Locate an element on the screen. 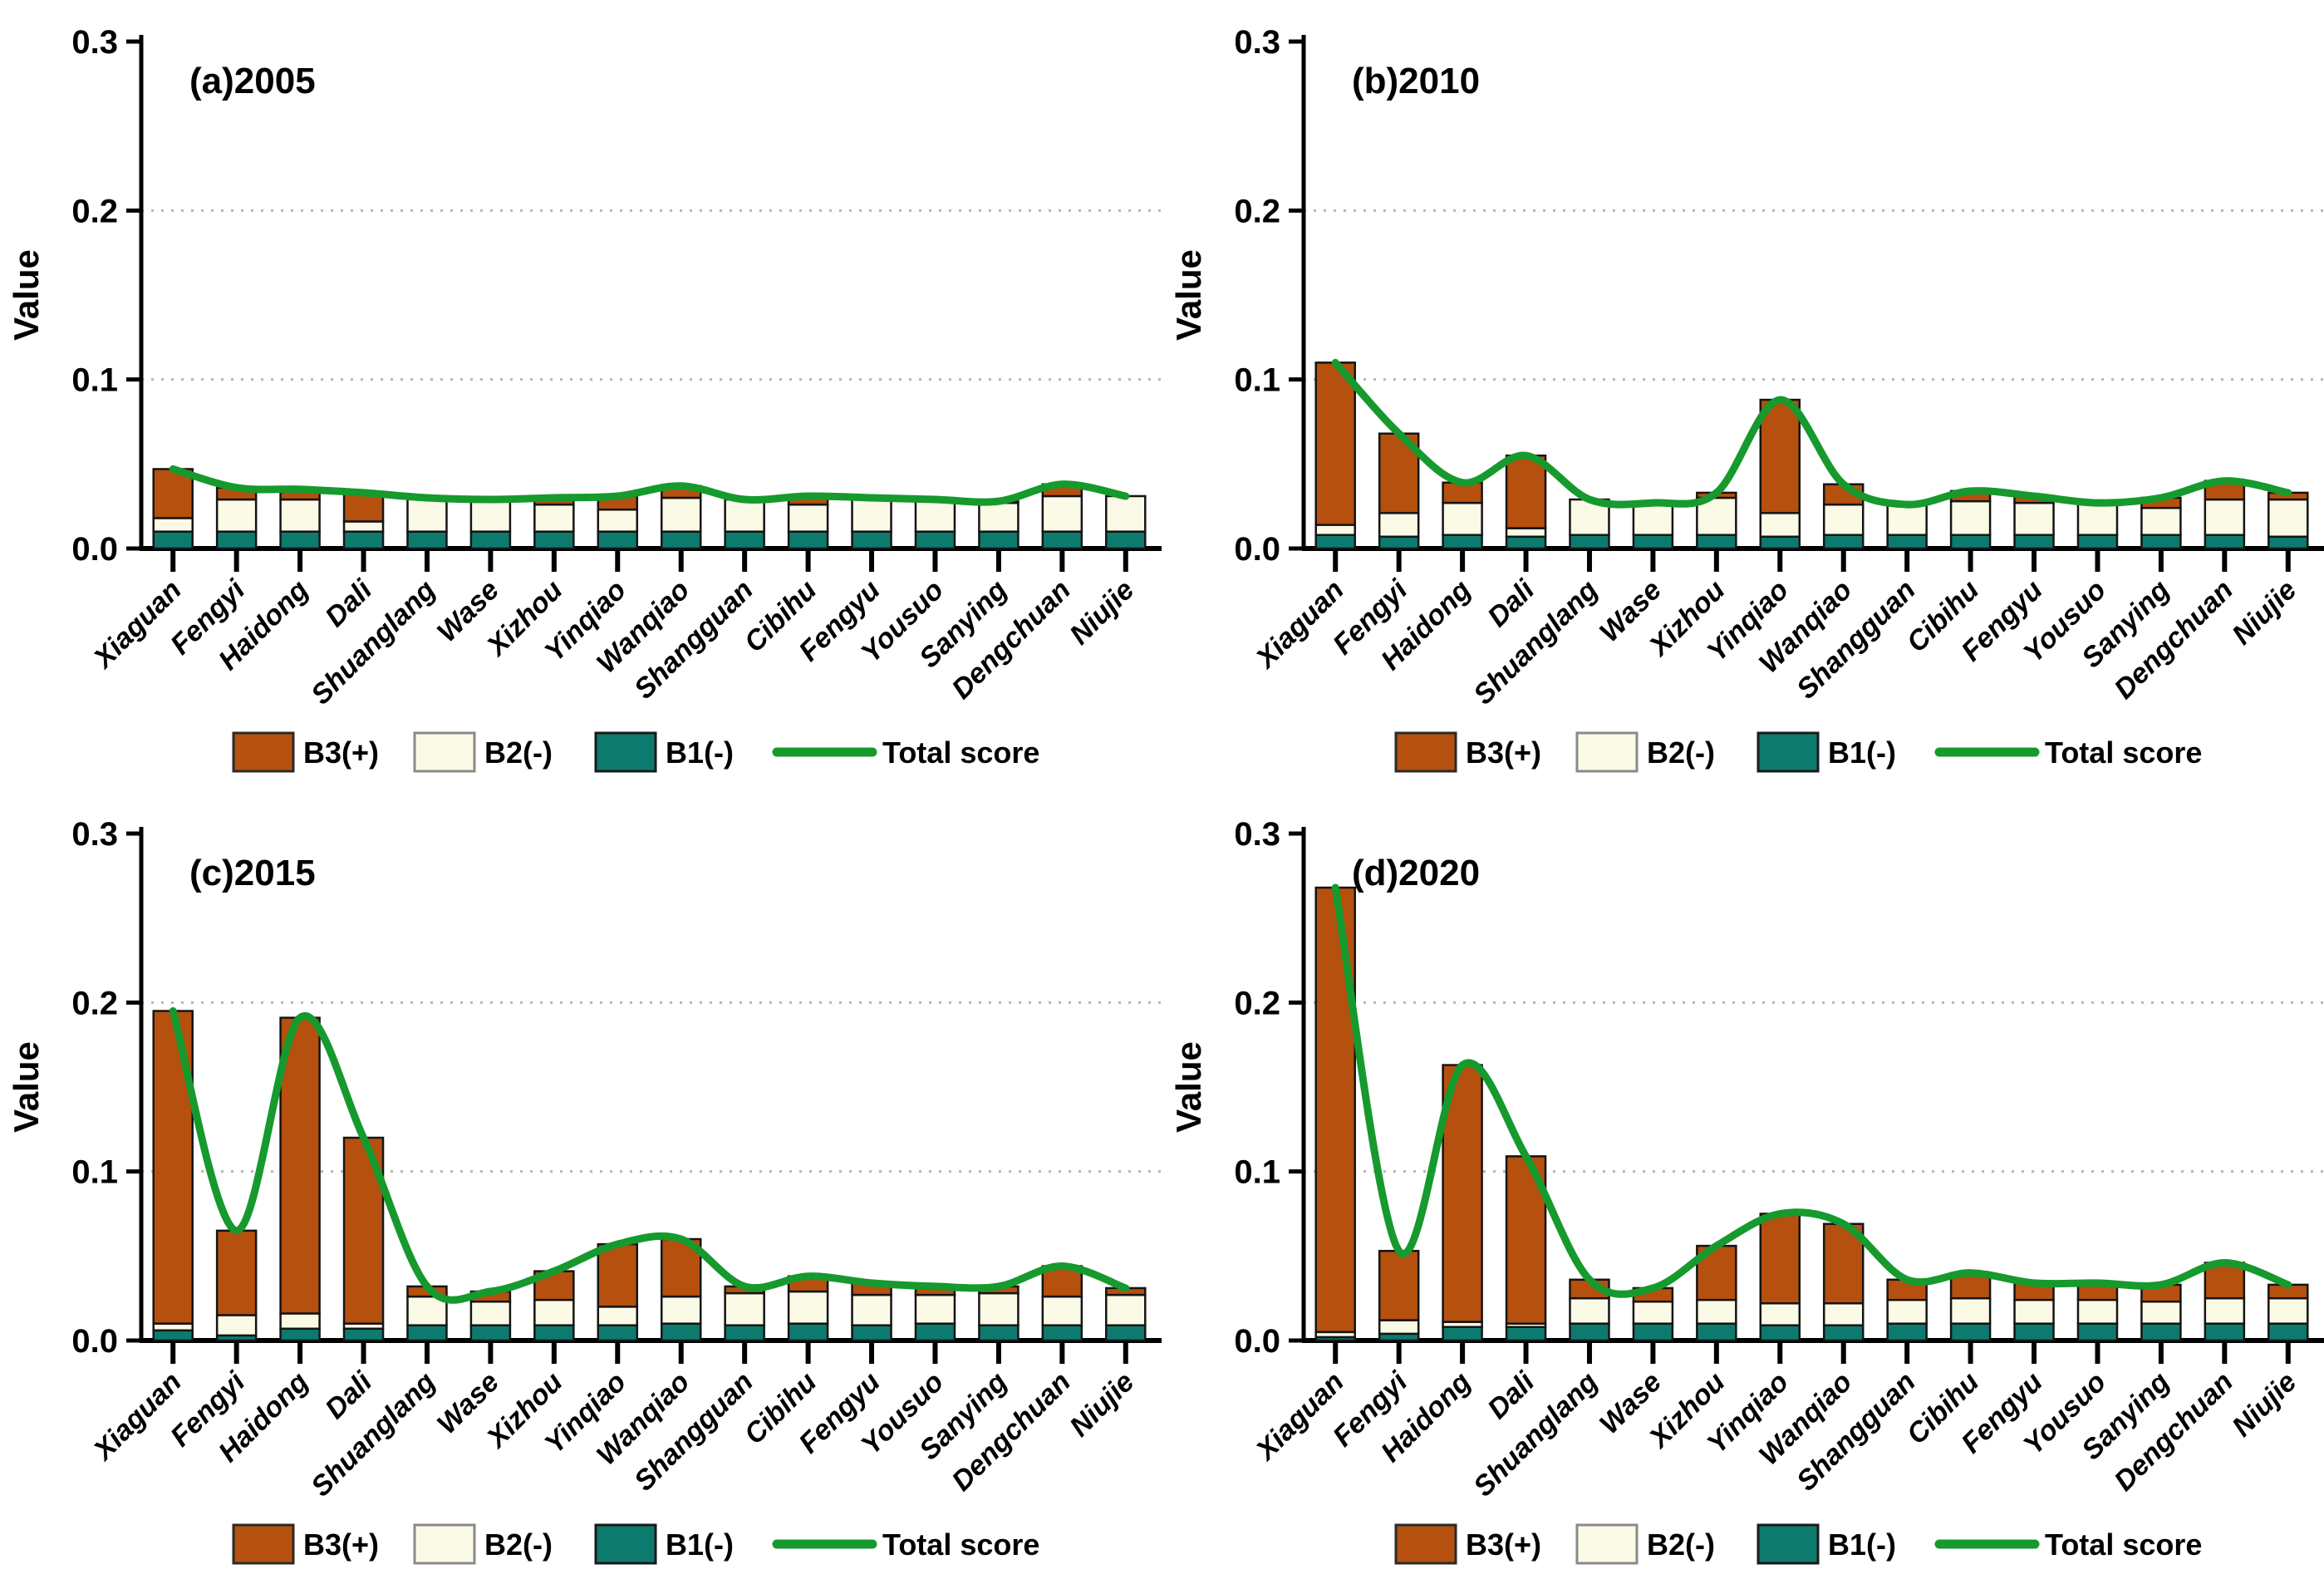 This screenshot has height=1584, width=2324. bar-haidong is located at coordinates (300, 519).